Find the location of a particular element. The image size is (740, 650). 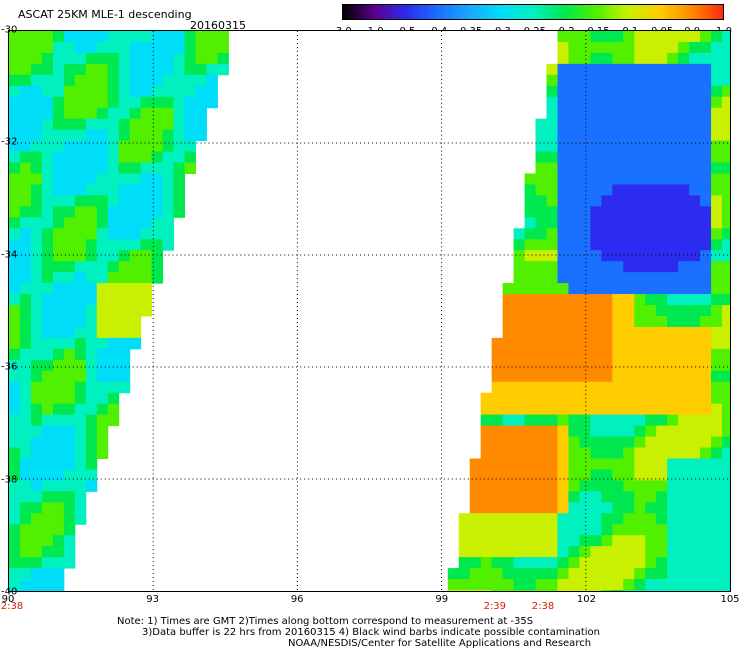

longitude-label: 93 is located at coordinates (152, 599).